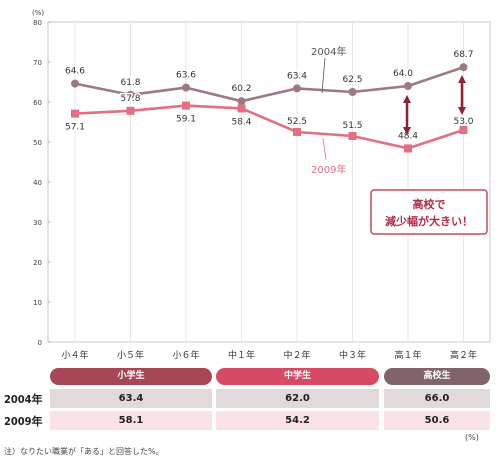 The height and width of the screenshot is (462, 500). Describe the element at coordinates (37, 183) in the screenshot. I see `y-tick-label: 40` at that location.